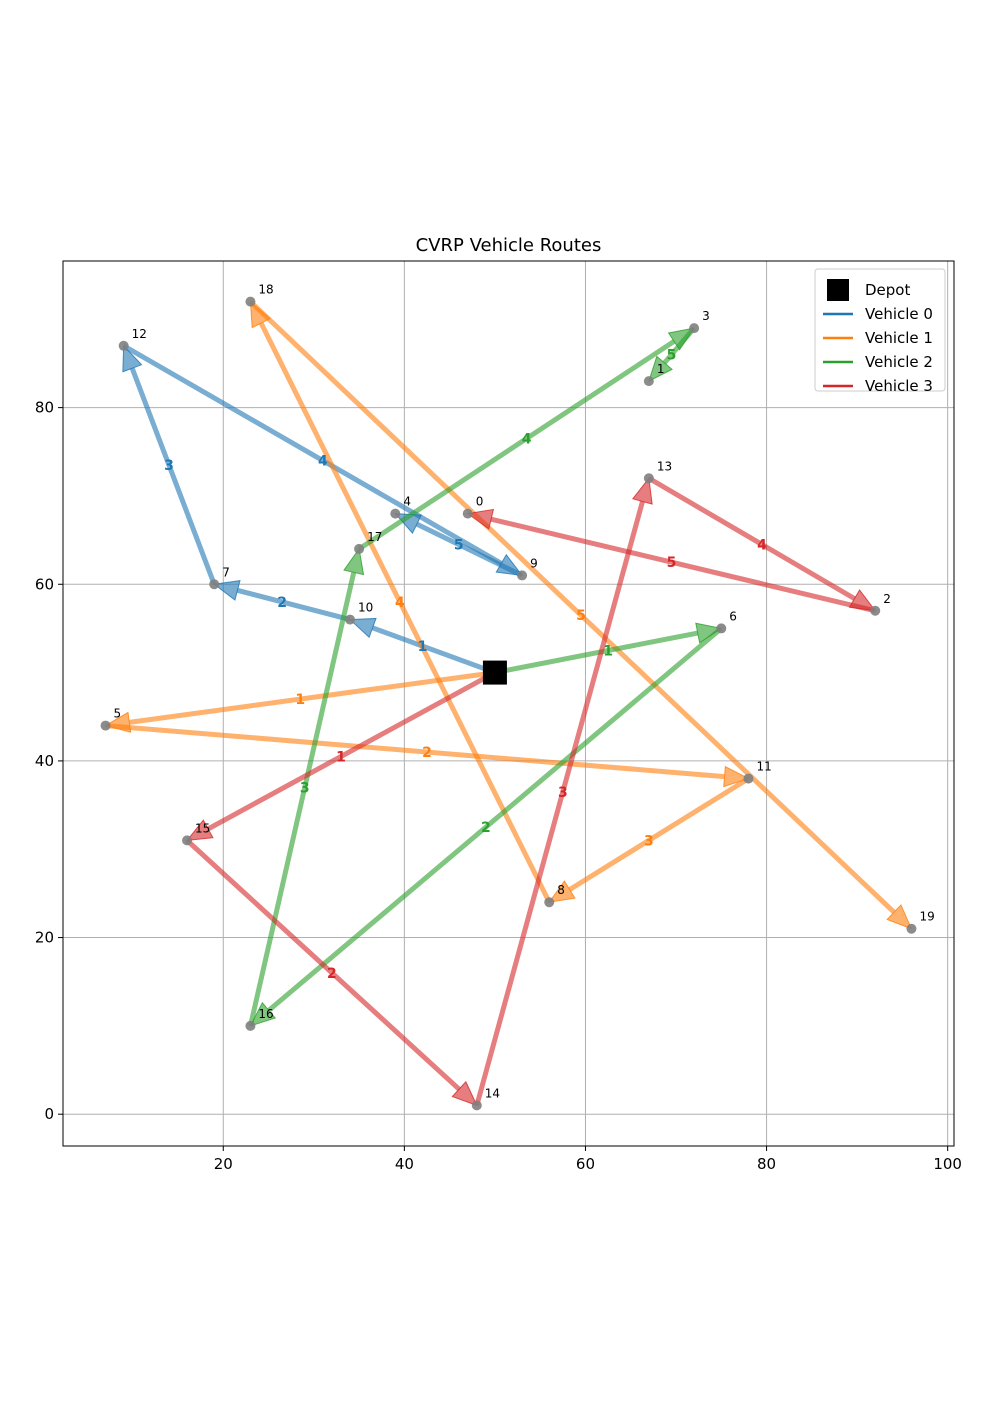  What do you see at coordinates (763, 767) in the screenshot?
I see `customer-node-label: 11` at bounding box center [763, 767].